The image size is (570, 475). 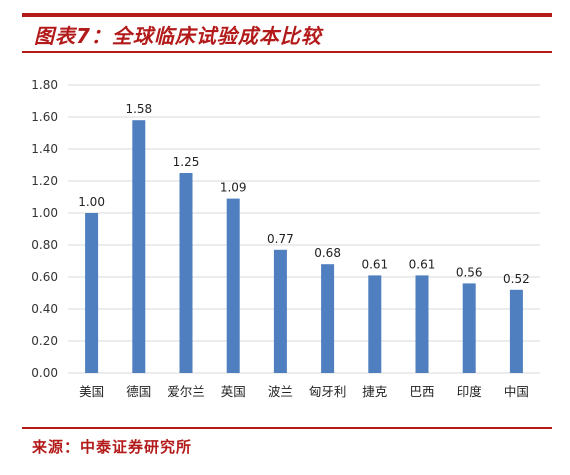 What do you see at coordinates (44, 149) in the screenshot?
I see `y-tick-label: 1.40` at bounding box center [44, 149].